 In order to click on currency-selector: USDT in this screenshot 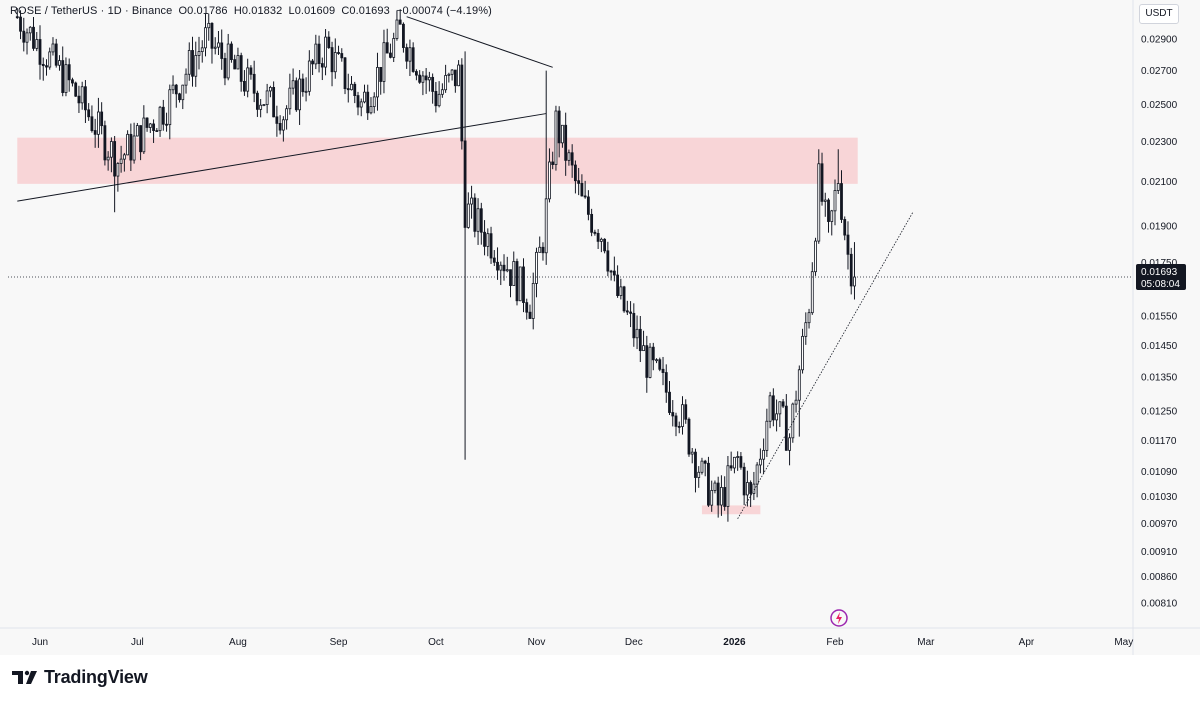, I will do `click(1159, 14)`.